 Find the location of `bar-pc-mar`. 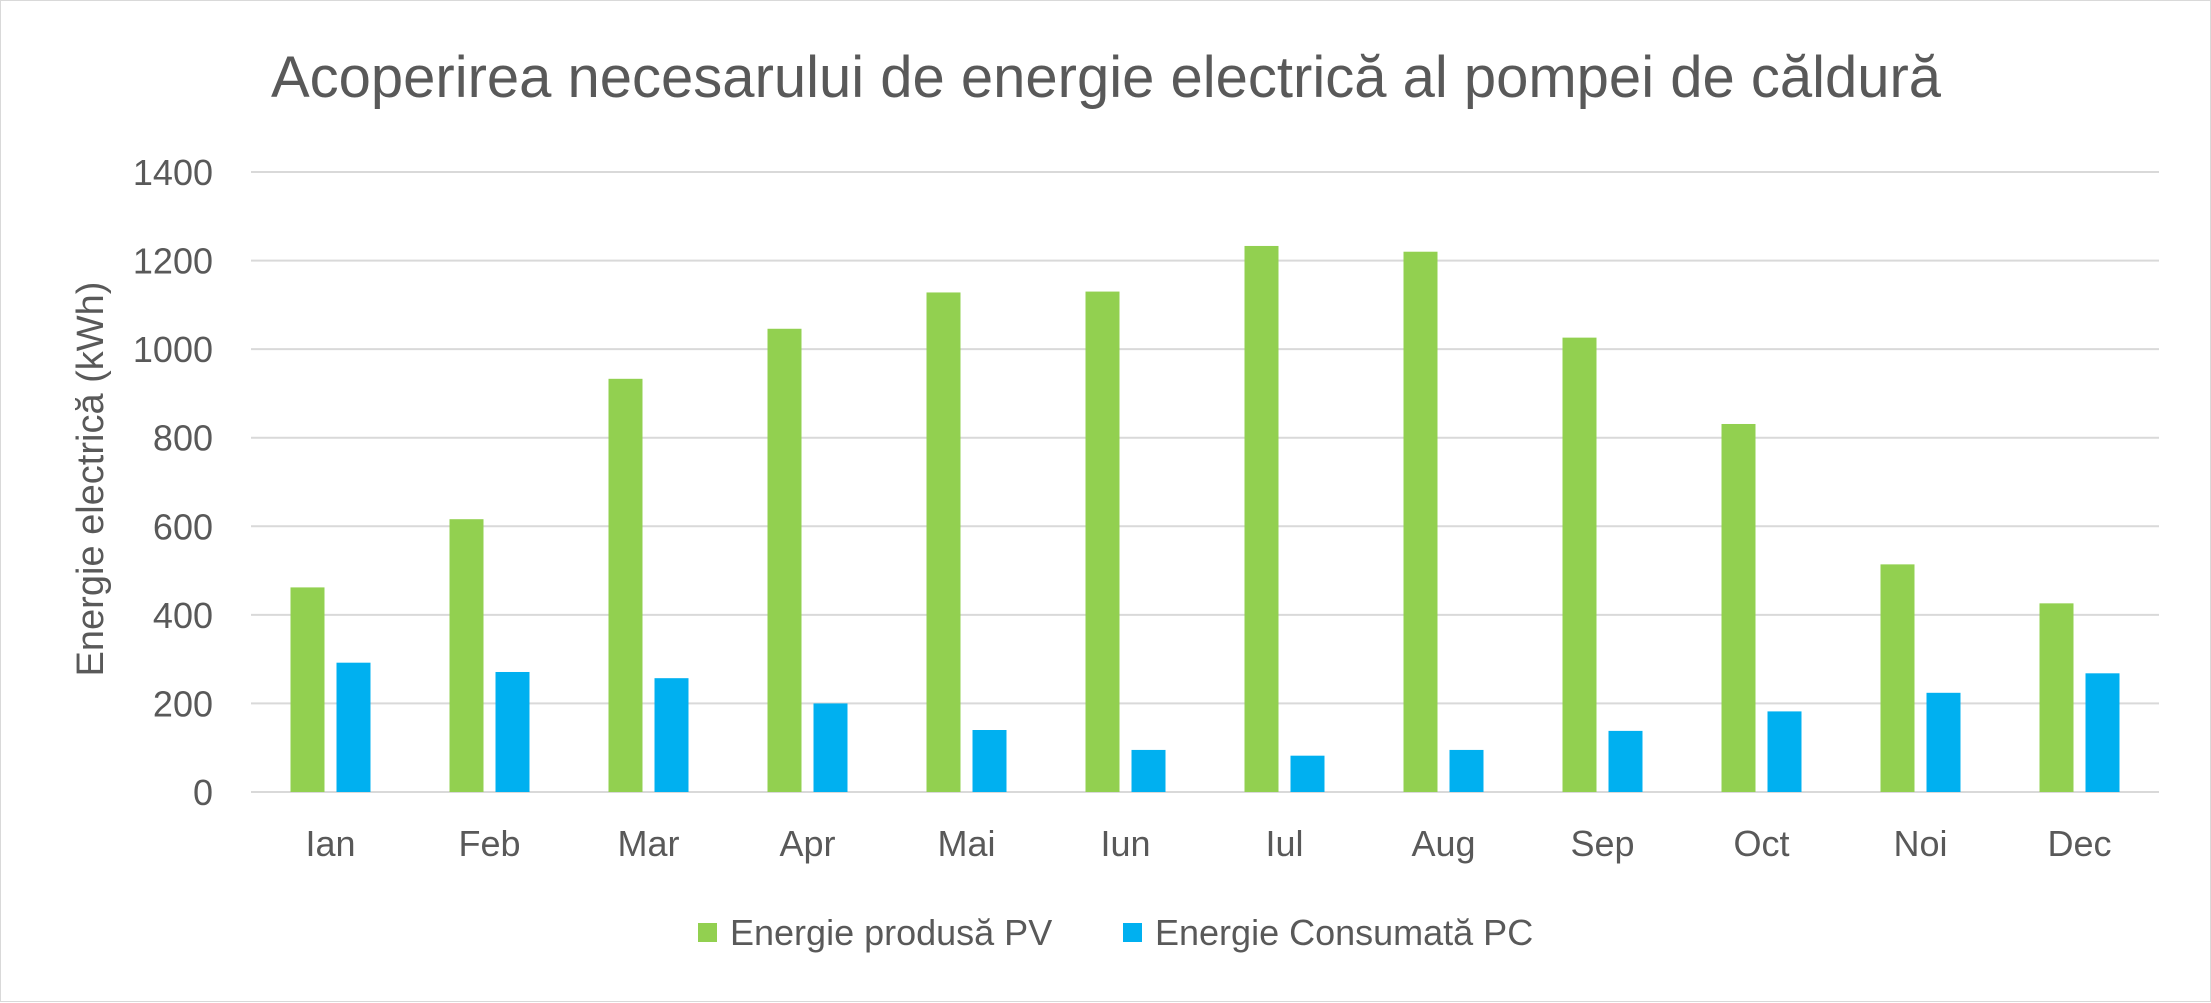

bar-pc-mar is located at coordinates (671, 735).